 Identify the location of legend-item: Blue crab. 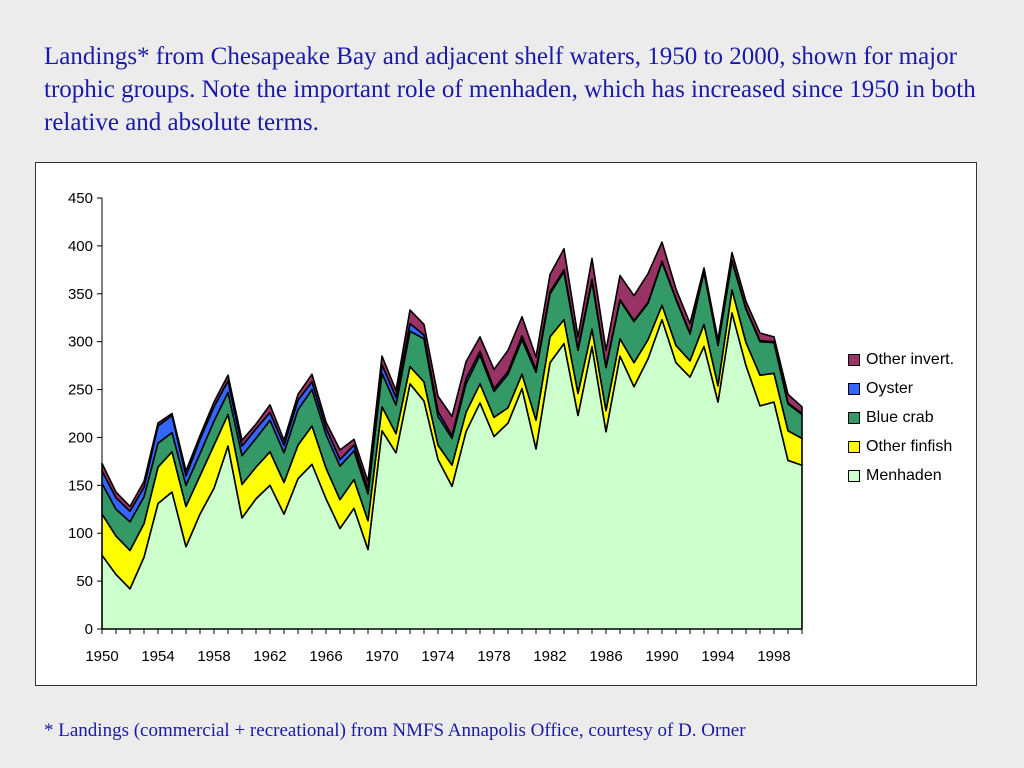
(910, 417).